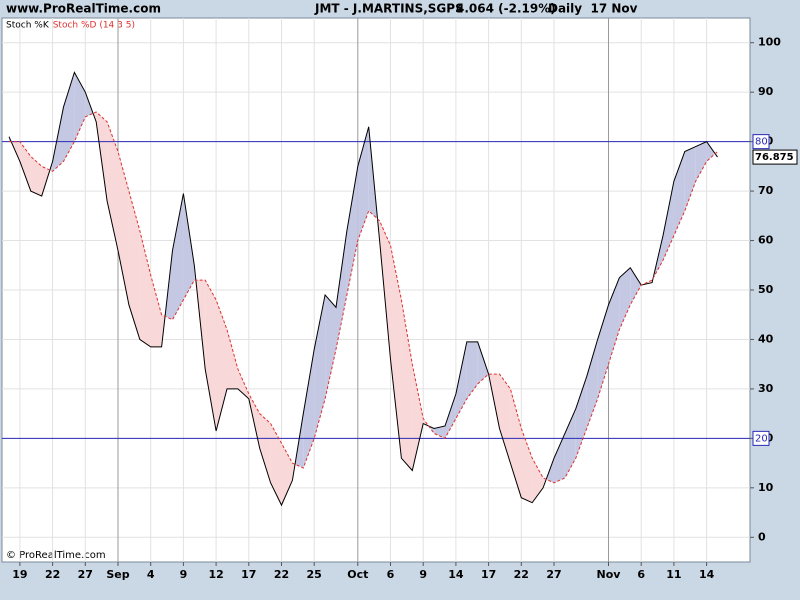 This screenshot has height=600, width=800. I want to click on period: Daily 17 Nov, so click(593, 9).